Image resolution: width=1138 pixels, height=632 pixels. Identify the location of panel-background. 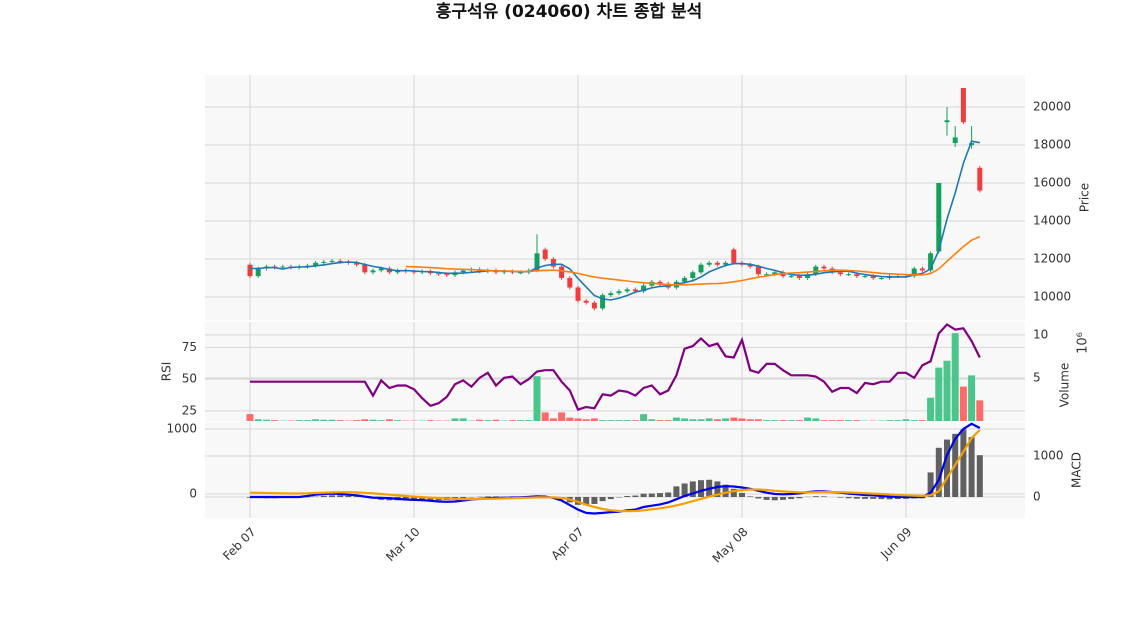
(615, 470).